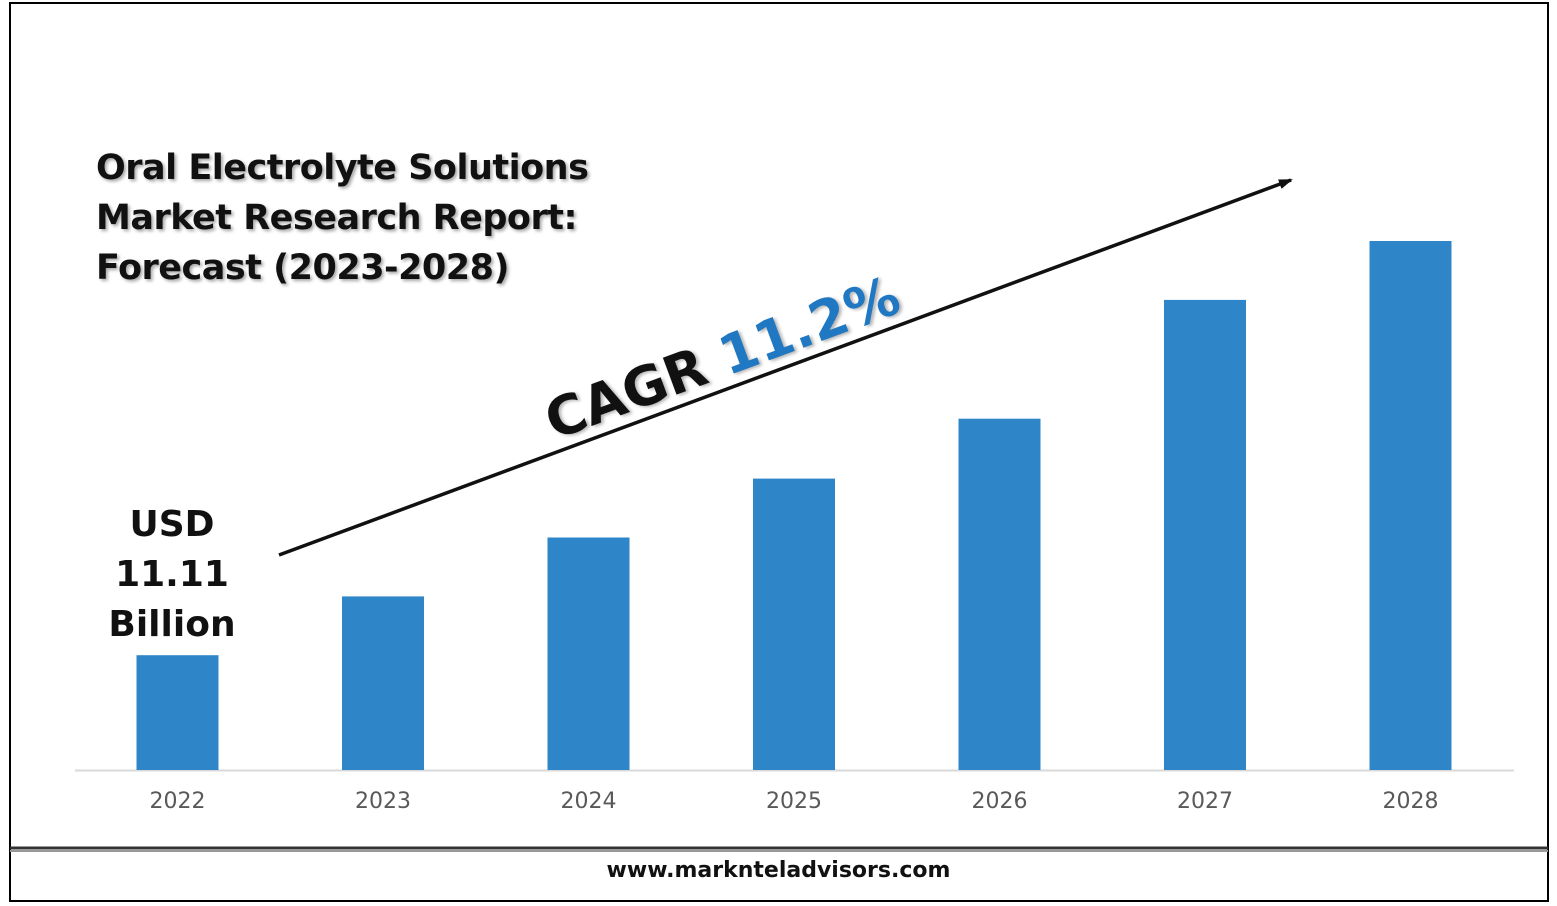 The image size is (1557, 906). Describe the element at coordinates (177, 712) in the screenshot. I see `bar-2022` at that location.